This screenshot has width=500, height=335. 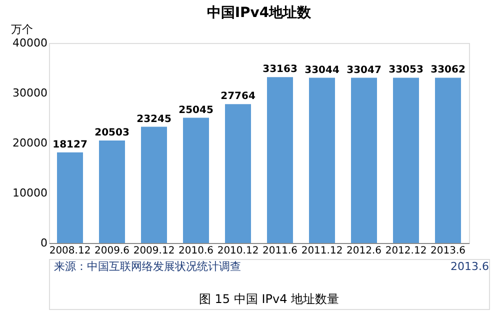 I want to click on y-tick-label: 20000, so click(x=30, y=143).